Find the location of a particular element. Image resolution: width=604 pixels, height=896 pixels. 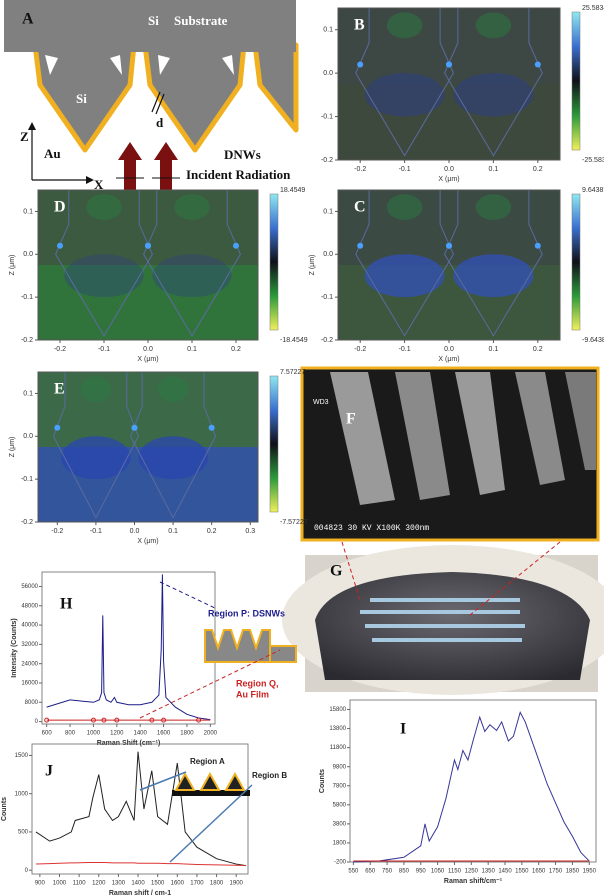

colorbar-max: 25.5834 is located at coordinates (593, 8).